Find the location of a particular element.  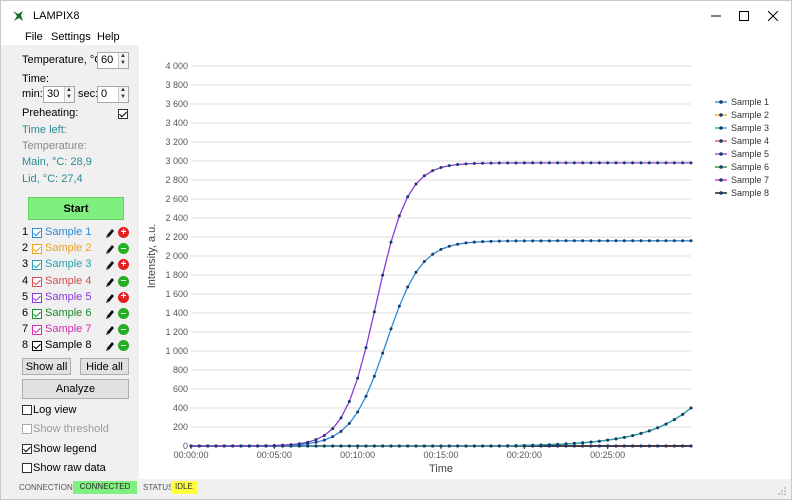

menu-file: File is located at coordinates (34, 37).